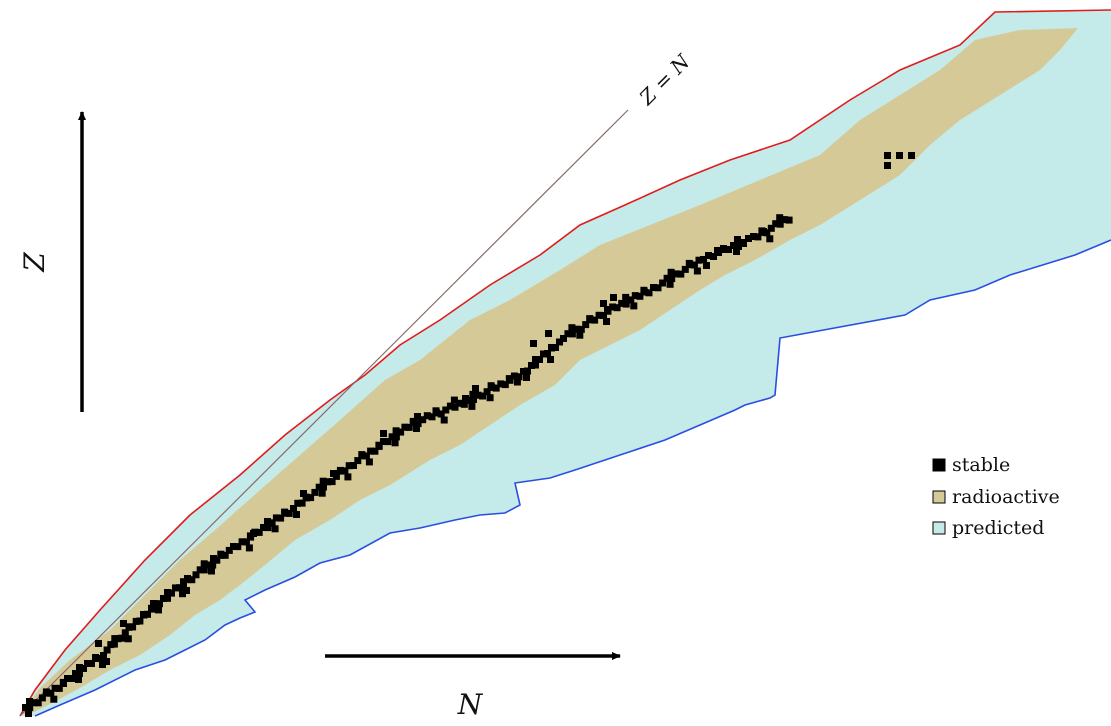 Image resolution: width=1111 pixels, height=726 pixels. I want to click on legend-radioactive-label: radioactive, so click(1006, 497).